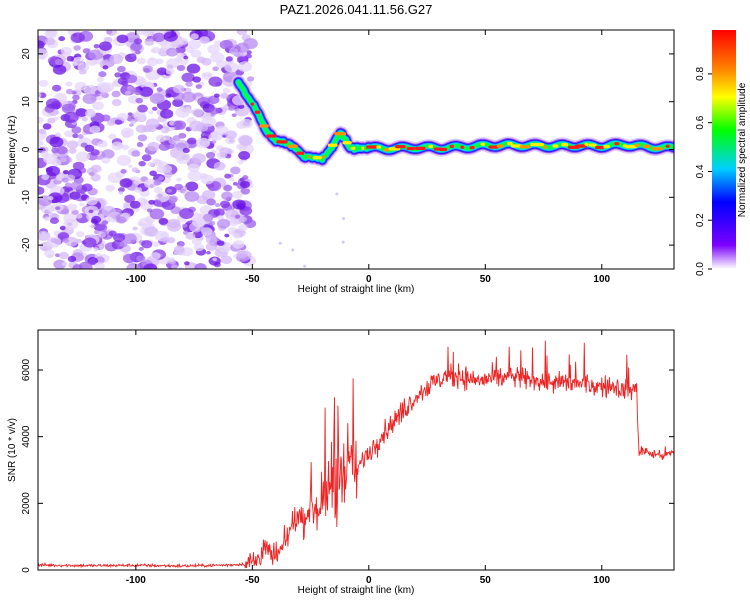 This screenshot has width=750, height=600. I want to click on spectrogram-x-tick-label: -100, so click(136, 279).